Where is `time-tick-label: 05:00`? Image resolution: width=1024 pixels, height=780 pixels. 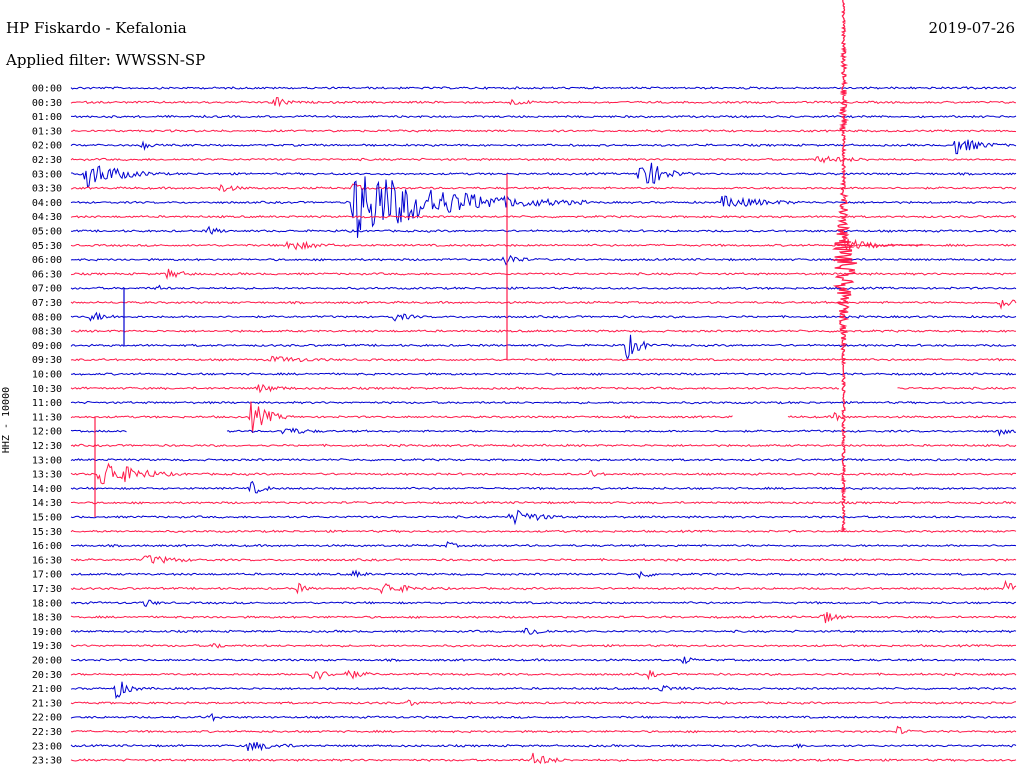
time-tick-label: 05:00 is located at coordinates (47, 232).